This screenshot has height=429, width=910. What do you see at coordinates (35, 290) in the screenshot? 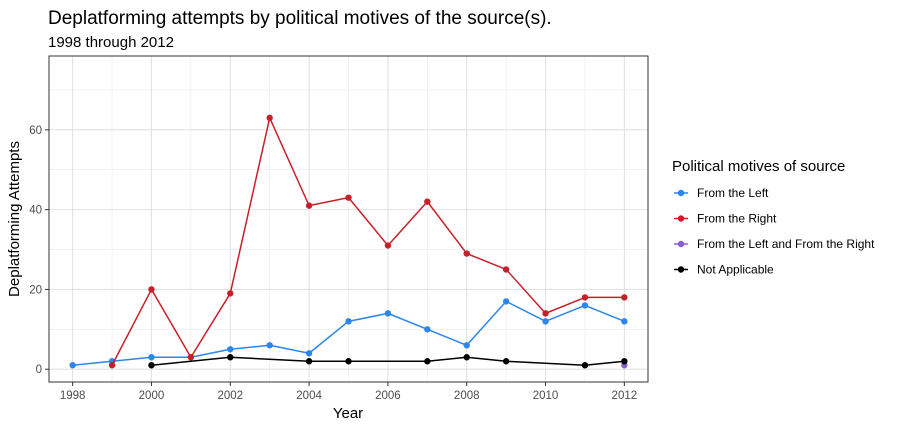
I see `y-tick-label: 20` at bounding box center [35, 290].